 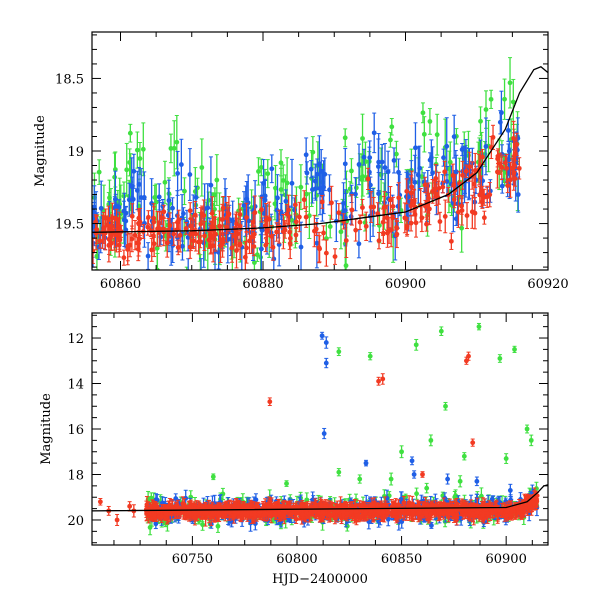 I want to click on y-tick-label: 18.5, so click(x=69, y=79).